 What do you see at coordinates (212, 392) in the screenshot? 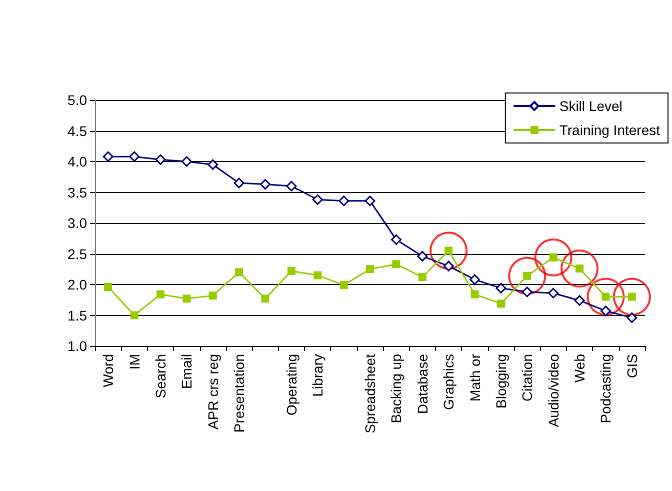
I see `x-tick-label: APR crs reg` at bounding box center [212, 392].